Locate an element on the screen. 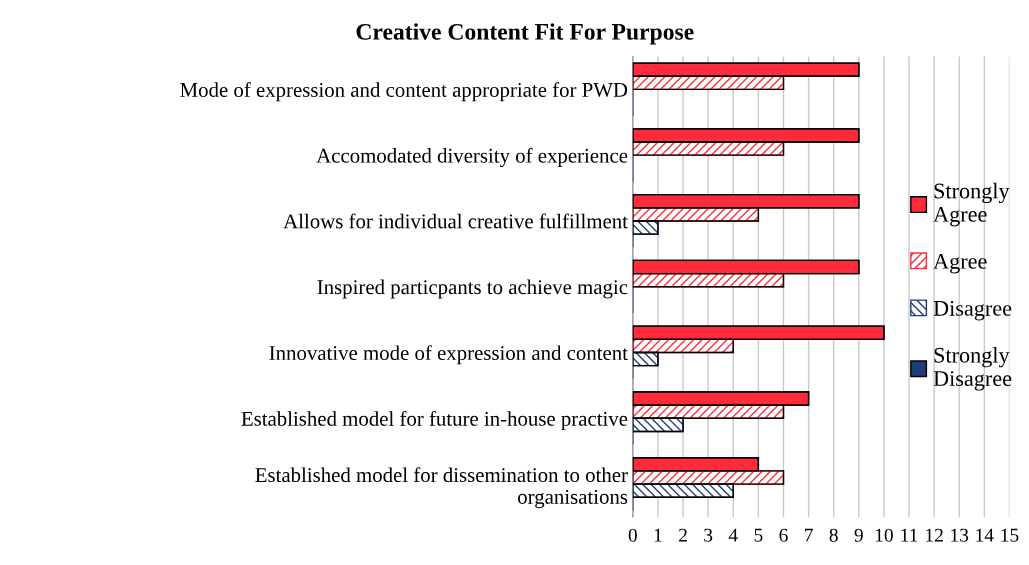  x-tick-label: 10 is located at coordinates (884, 535).